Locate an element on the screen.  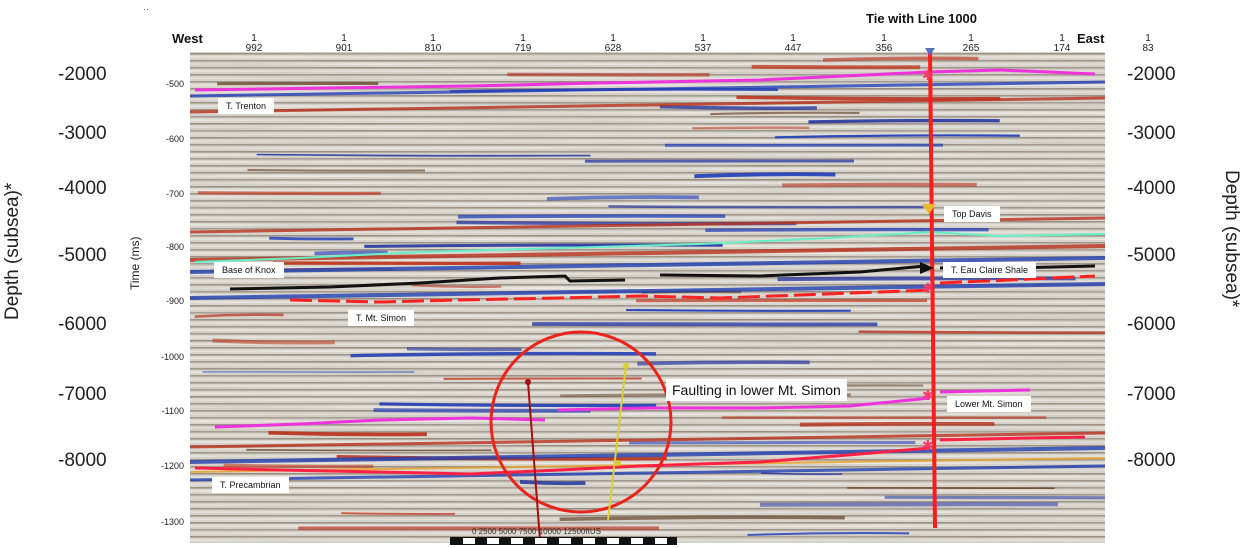
depth-tick-left: -5000 is located at coordinates (82, 255).